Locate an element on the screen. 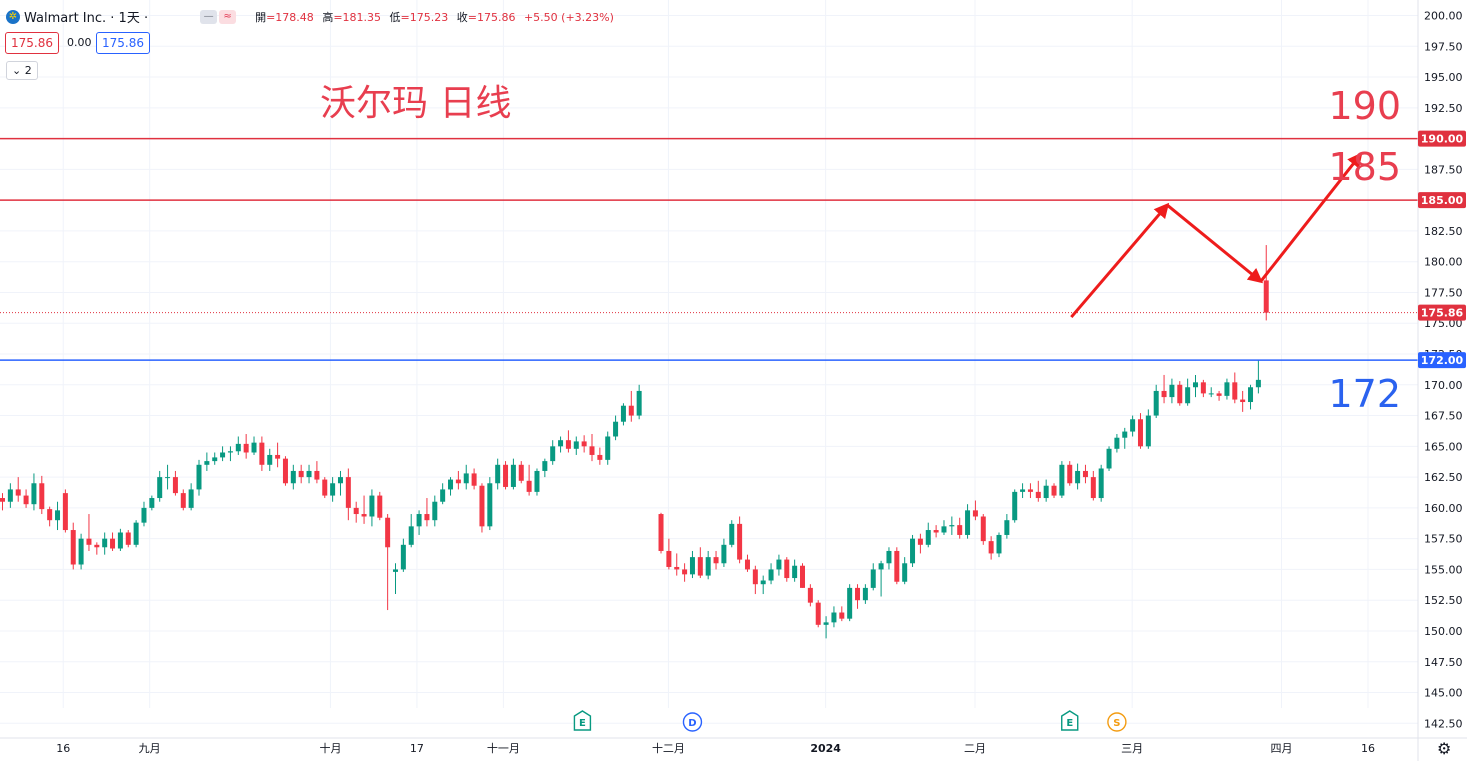 The image size is (1467, 761). compare-mode-button: ≈ is located at coordinates (228, 16).